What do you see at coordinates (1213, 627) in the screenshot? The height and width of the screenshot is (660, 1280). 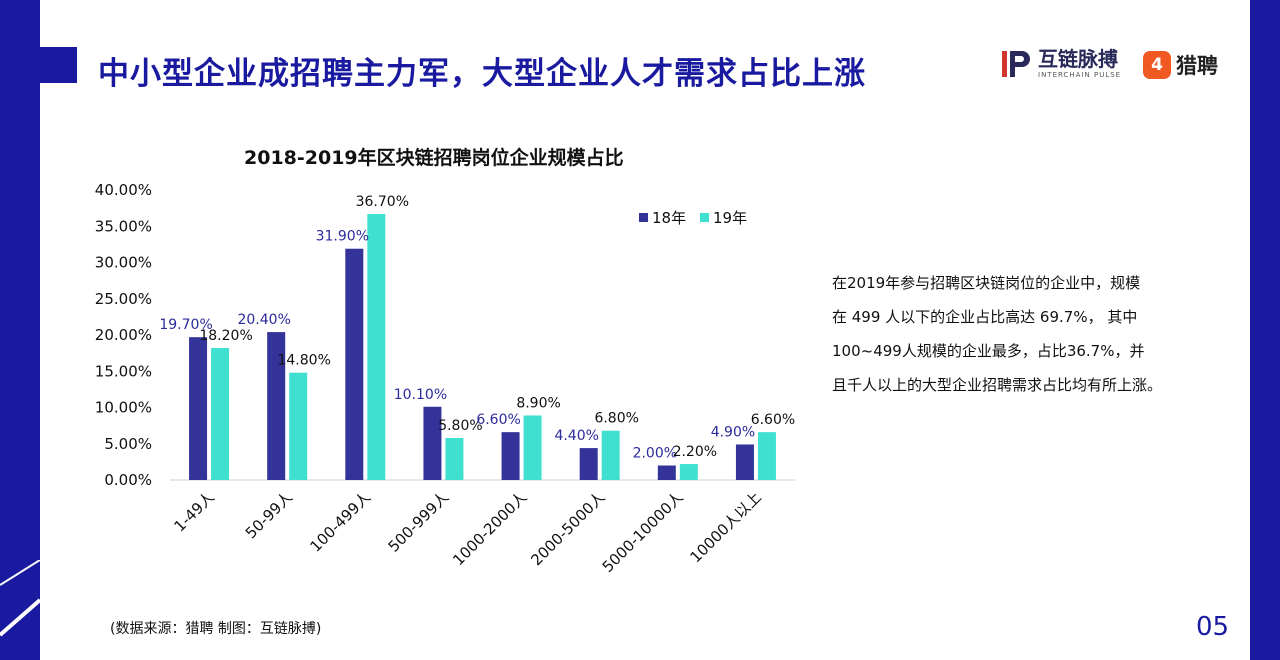 I see `page-number: 05` at bounding box center [1213, 627].